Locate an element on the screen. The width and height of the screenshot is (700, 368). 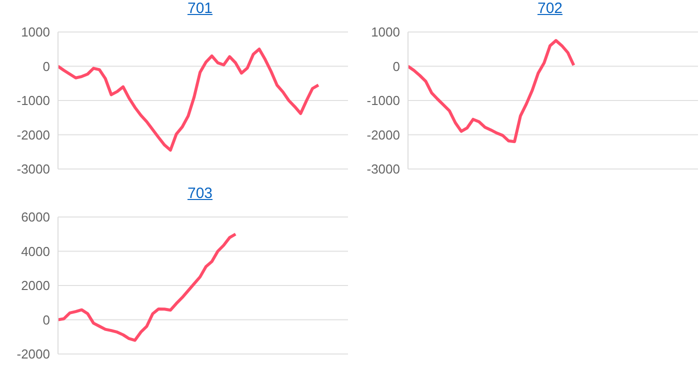
y-tick-label: 4000 is located at coordinates (35, 251).